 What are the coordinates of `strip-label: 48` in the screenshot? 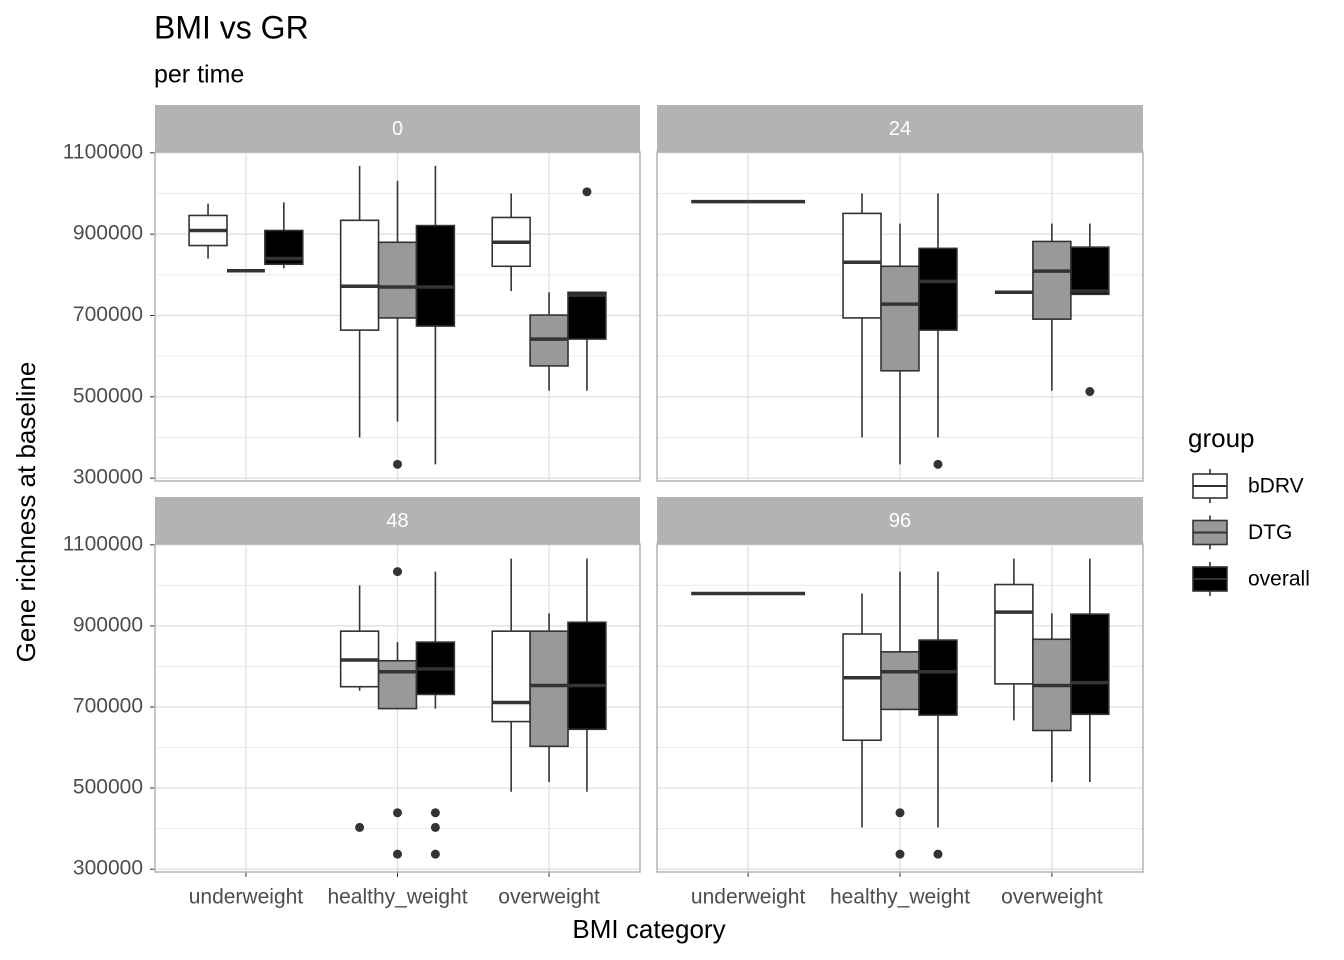 It's located at (397, 521).